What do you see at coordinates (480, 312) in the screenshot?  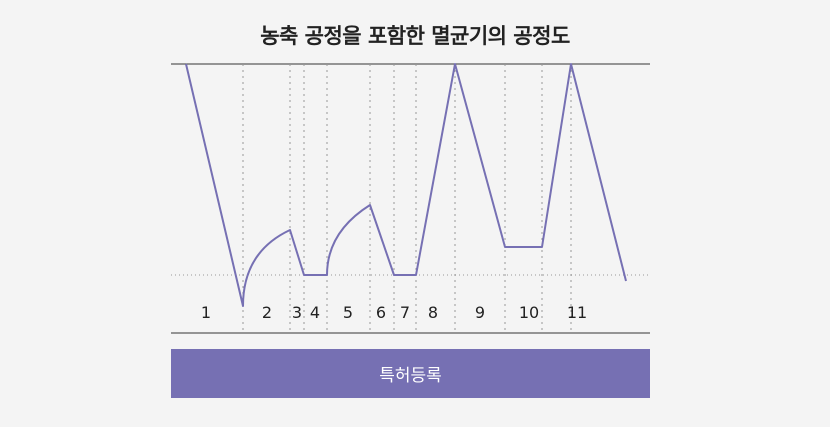 I see `step-label: 9` at bounding box center [480, 312].